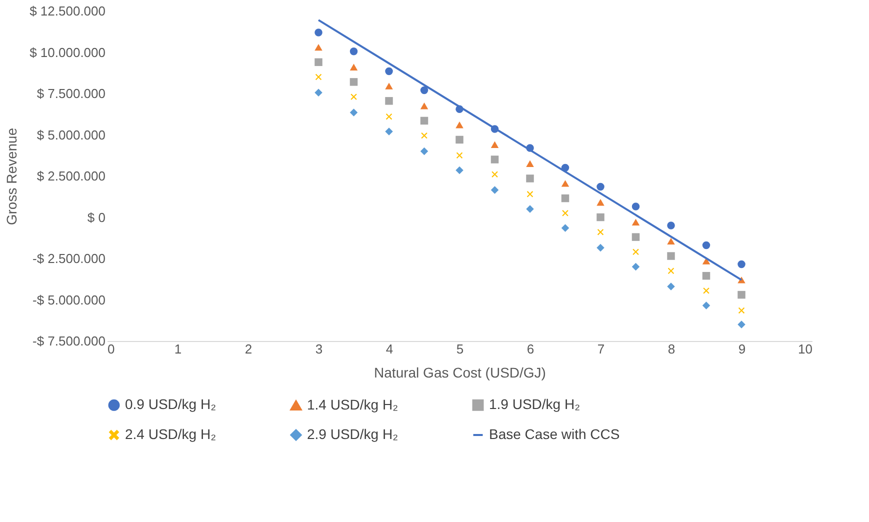  Describe the element at coordinates (530, 349) in the screenshot. I see `x-tick-label: 6` at that location.